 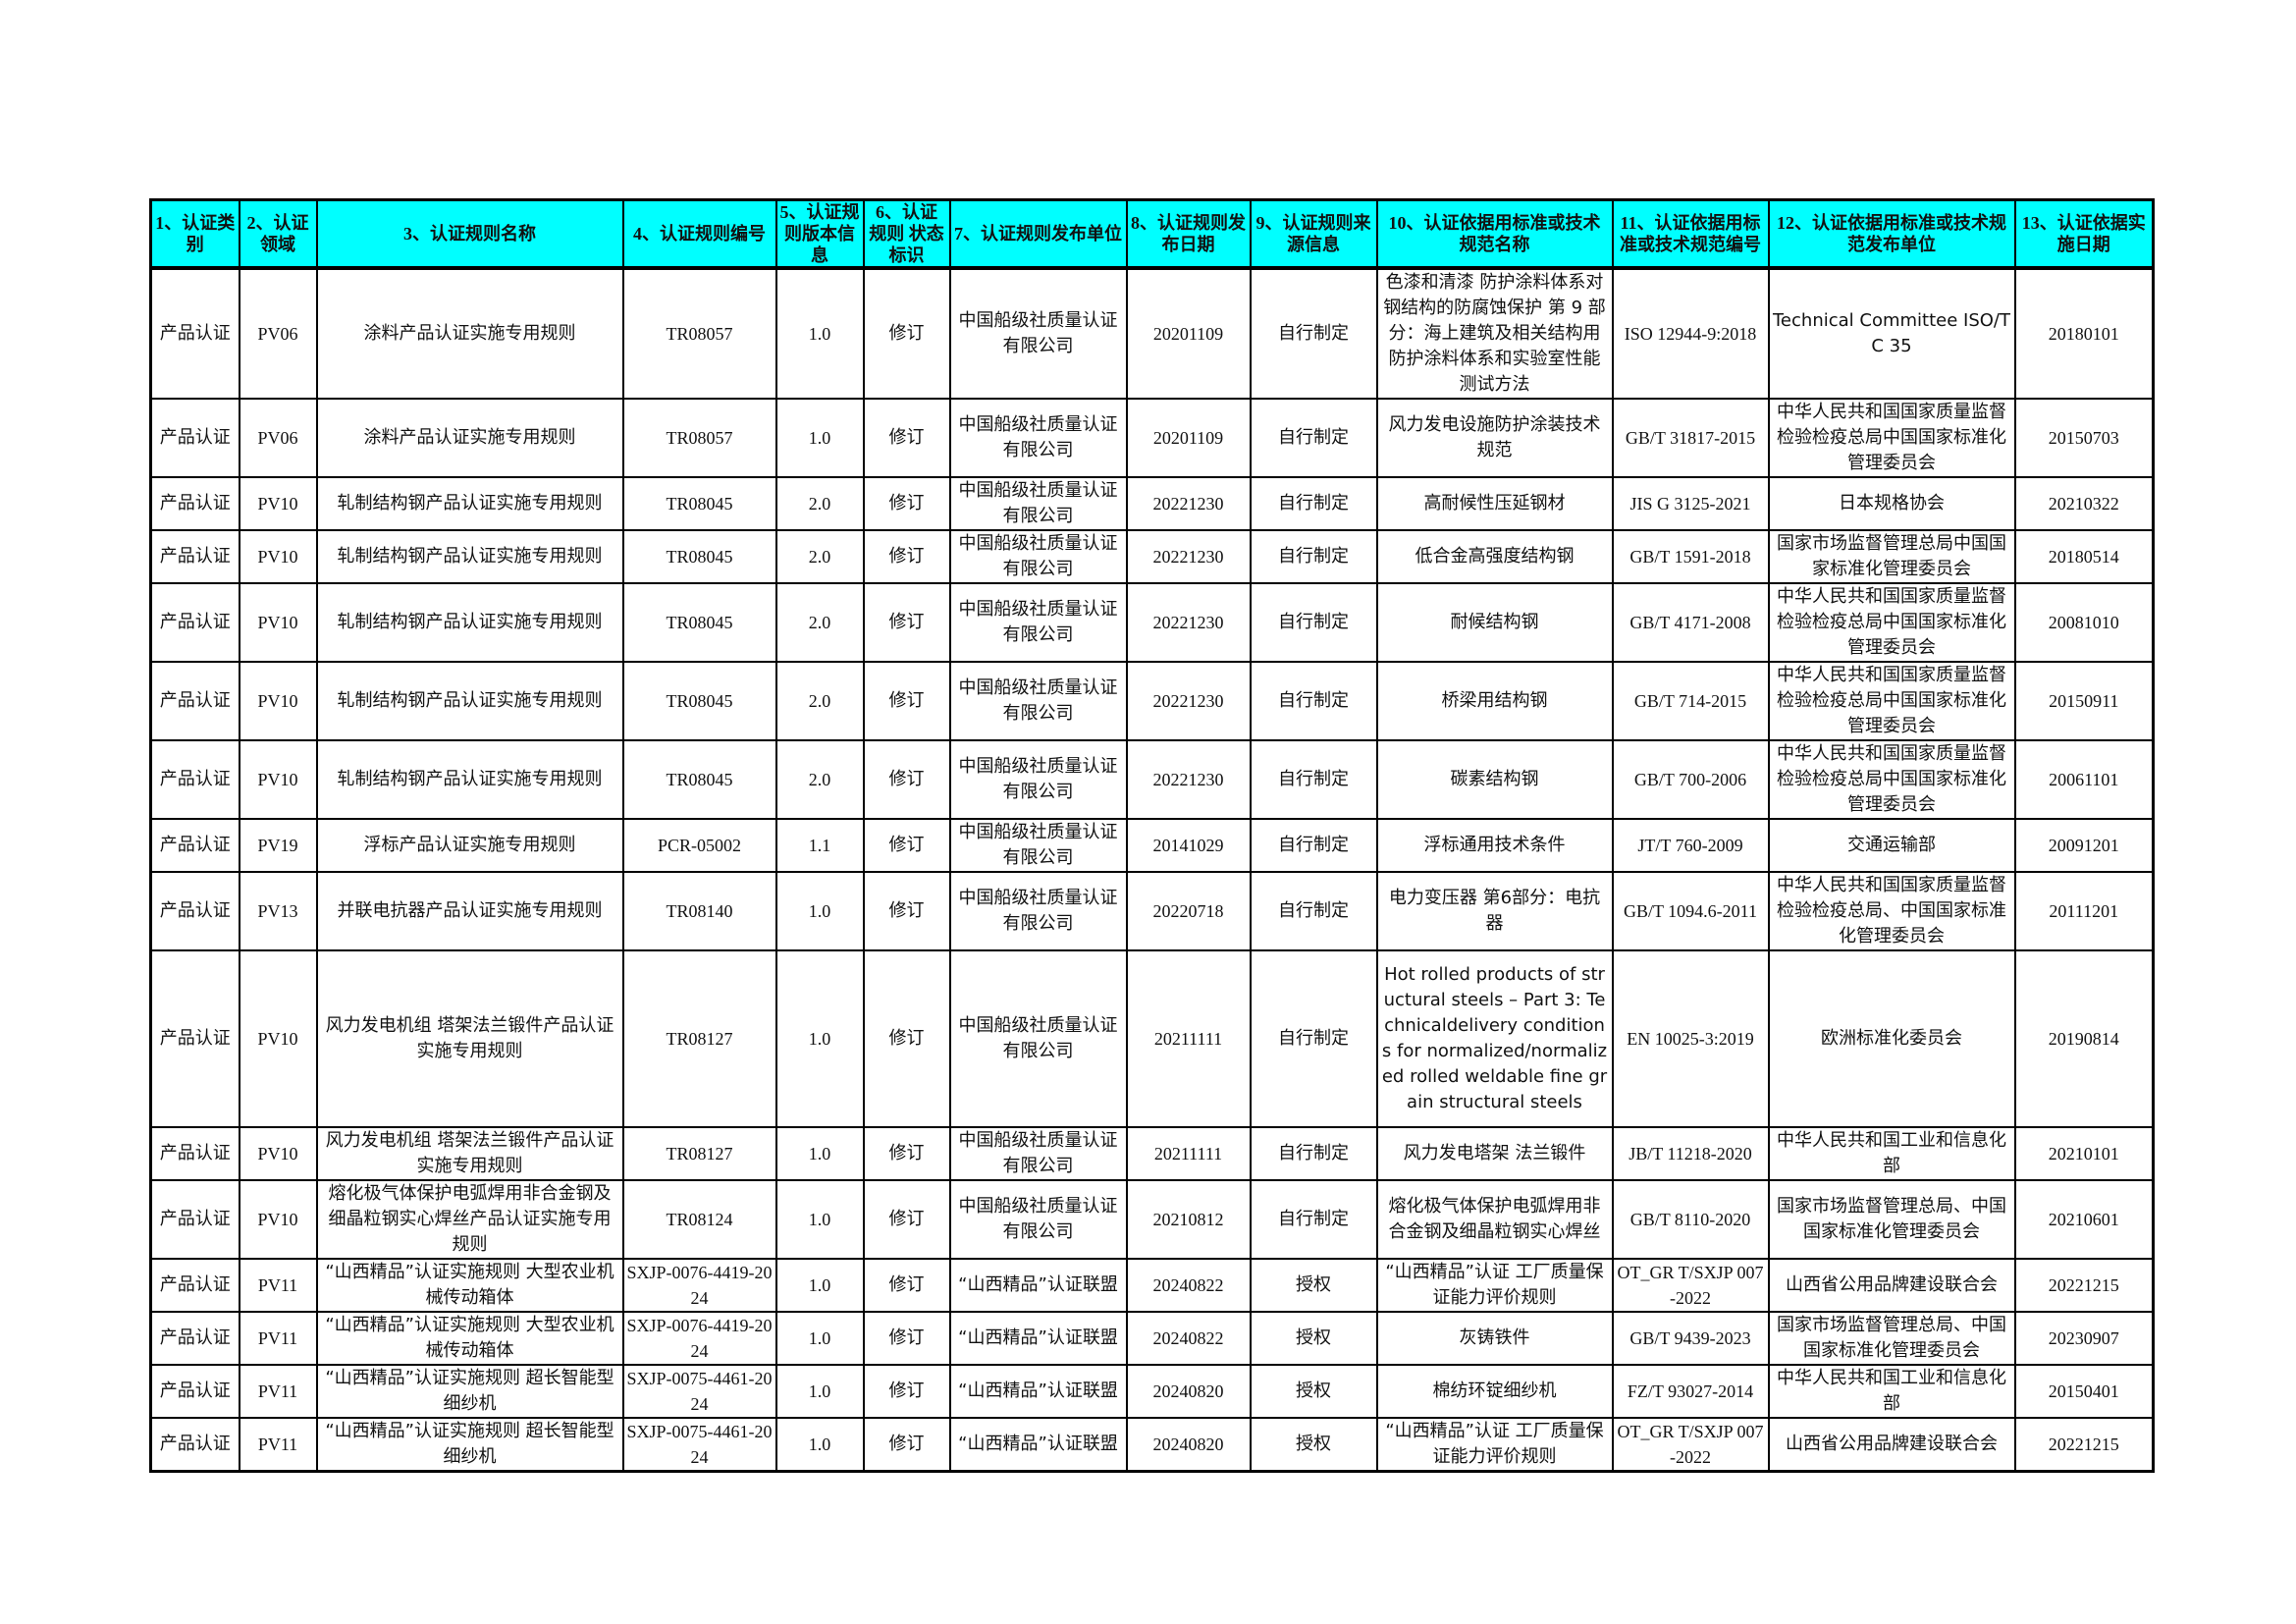 I want to click on table-cell: GB/T 4171-2008, so click(x=1690, y=622).